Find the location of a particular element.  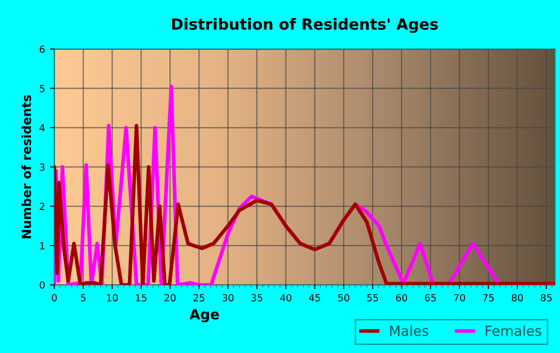

x-tick-label: 20 is located at coordinates (170, 298).